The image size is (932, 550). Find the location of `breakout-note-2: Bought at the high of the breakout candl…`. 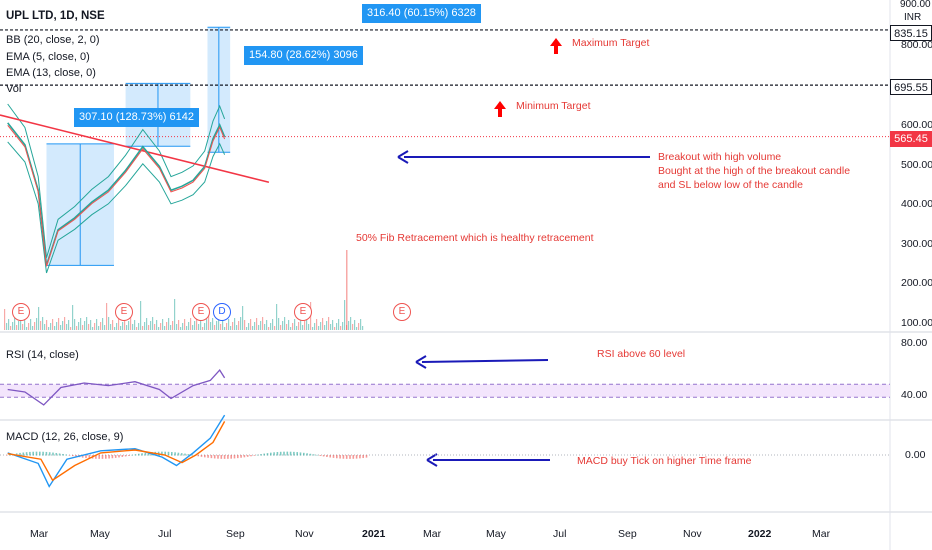

breakout-note-2: Bought at the high of the breakout candl… is located at coordinates (754, 171).